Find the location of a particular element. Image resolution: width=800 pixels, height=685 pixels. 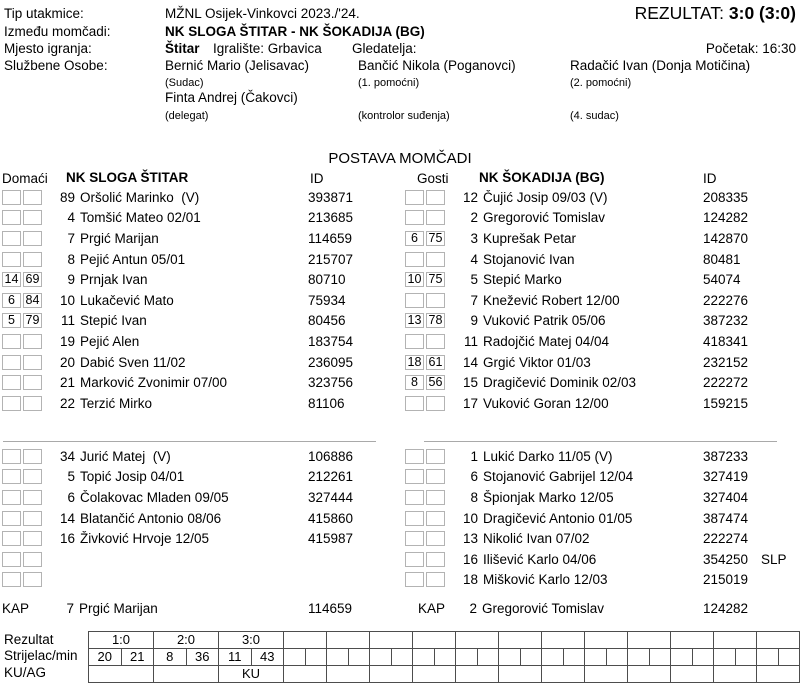

result-block: REZULTAT: 3:0 (3:0) is located at coordinates (715, 13).